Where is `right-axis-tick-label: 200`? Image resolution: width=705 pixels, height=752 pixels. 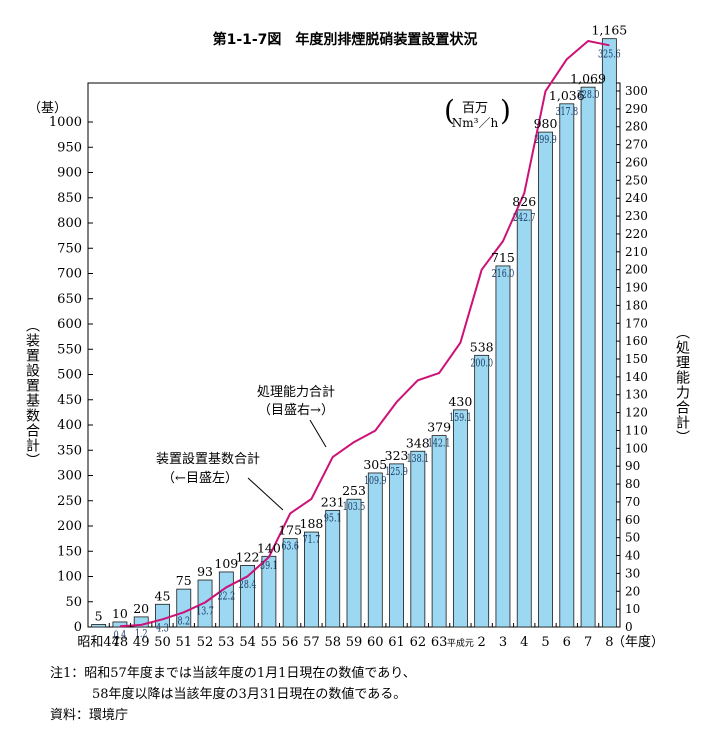
right-axis-tick-label: 200 is located at coordinates (636, 270).